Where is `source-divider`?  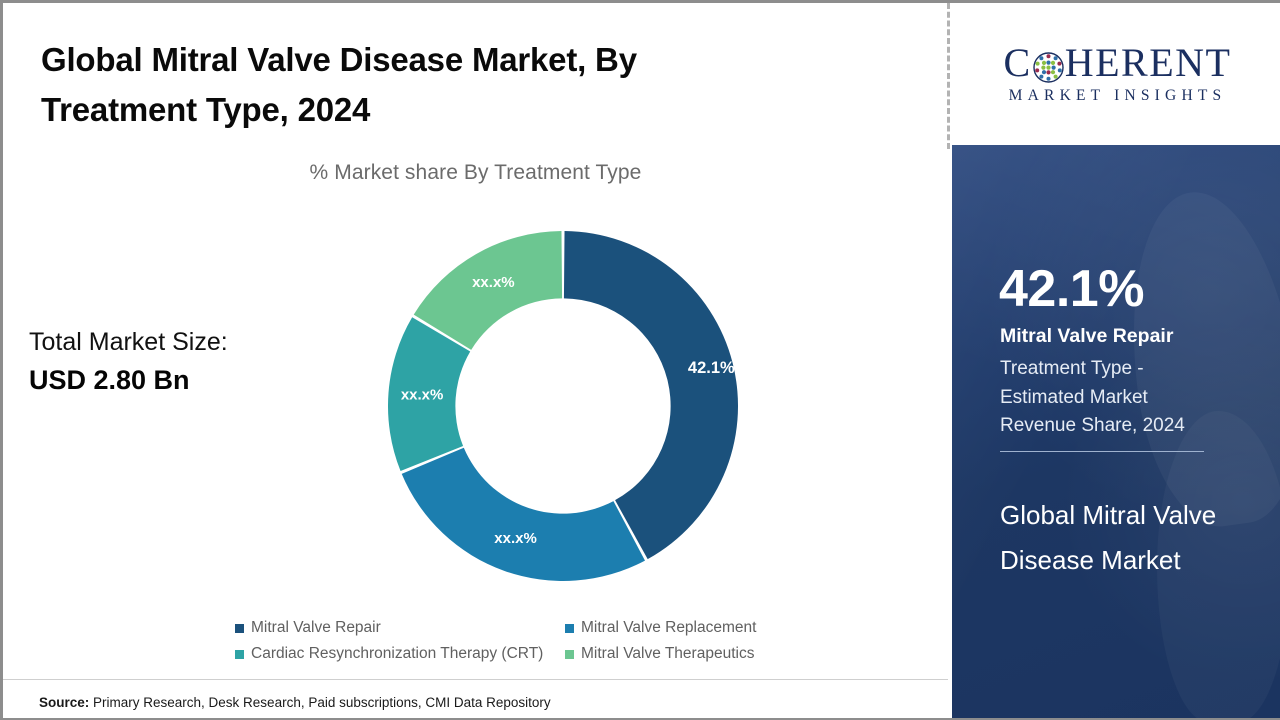 source-divider is located at coordinates (475, 679).